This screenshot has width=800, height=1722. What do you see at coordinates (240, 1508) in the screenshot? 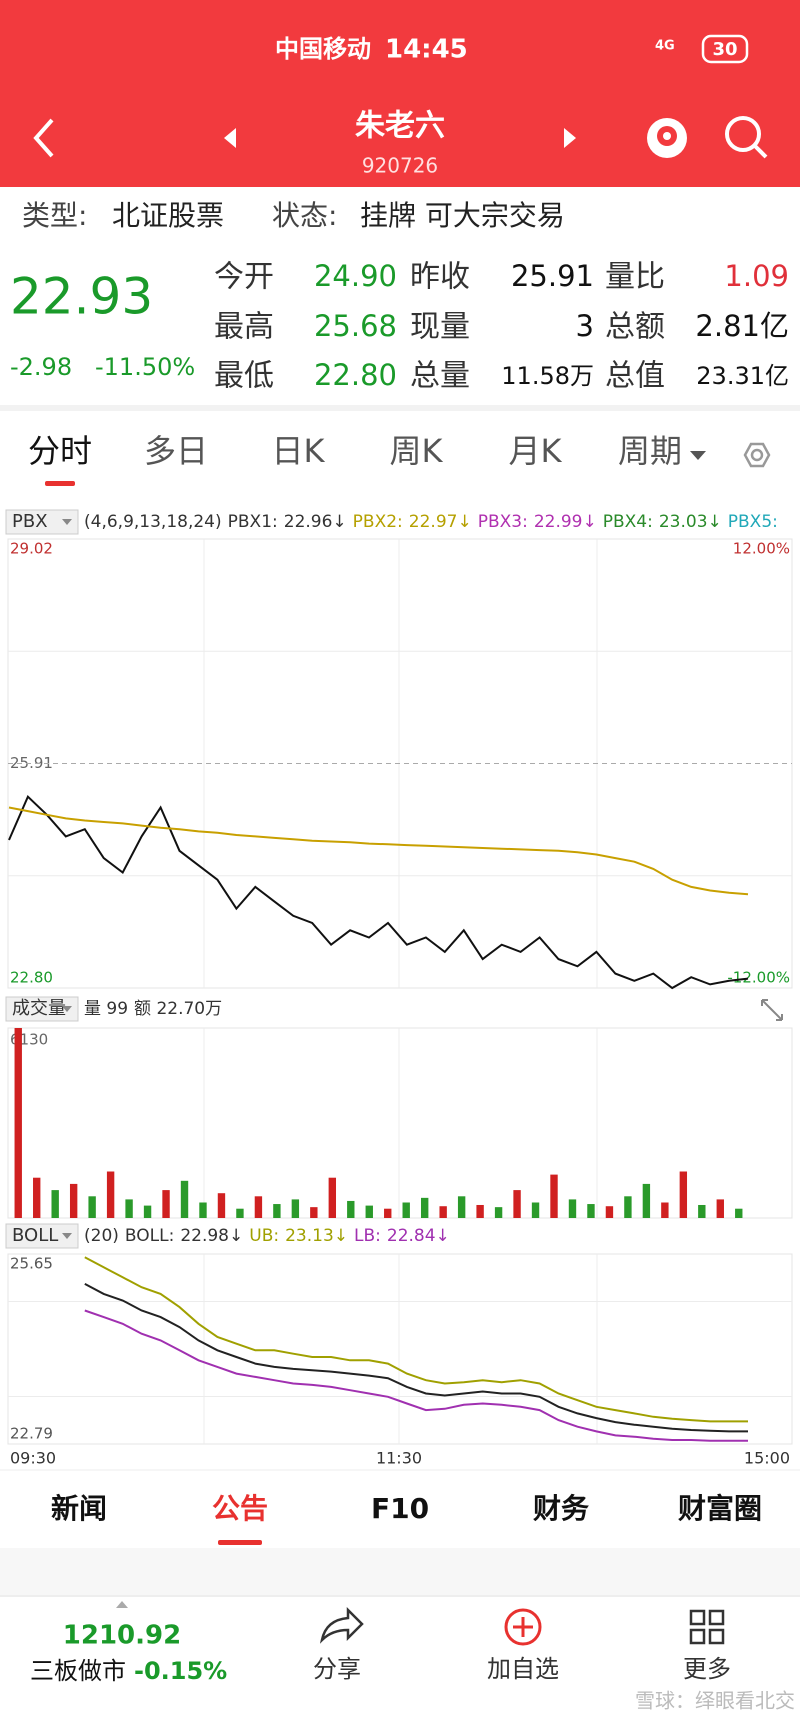
I see `bottom-tab: 公告` at bounding box center [240, 1508].